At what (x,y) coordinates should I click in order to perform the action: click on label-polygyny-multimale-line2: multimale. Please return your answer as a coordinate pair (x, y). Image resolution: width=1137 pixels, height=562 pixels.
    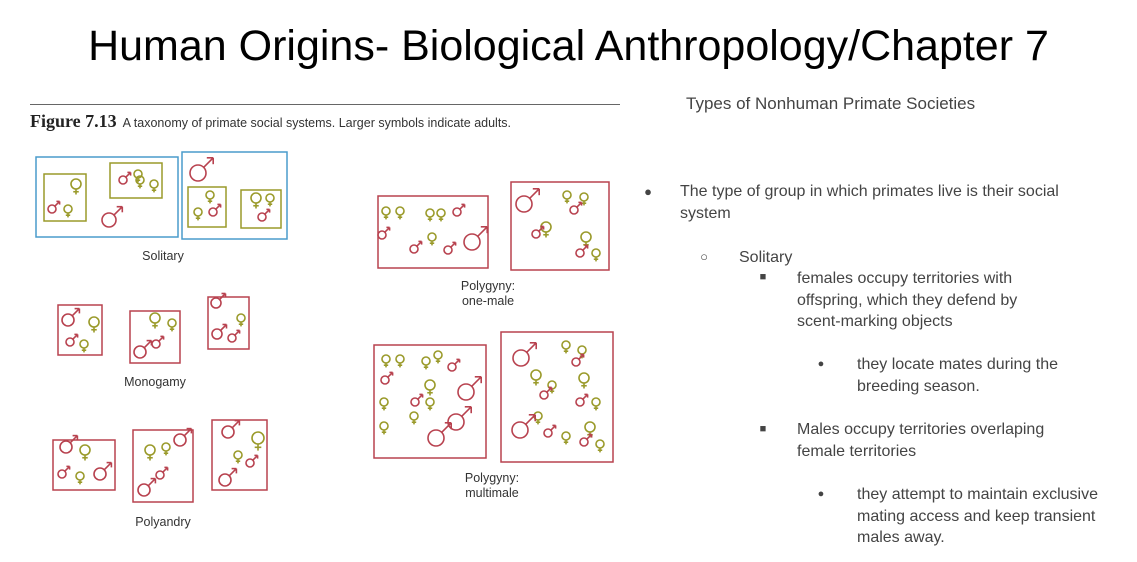
    Looking at the image, I should click on (492, 493).